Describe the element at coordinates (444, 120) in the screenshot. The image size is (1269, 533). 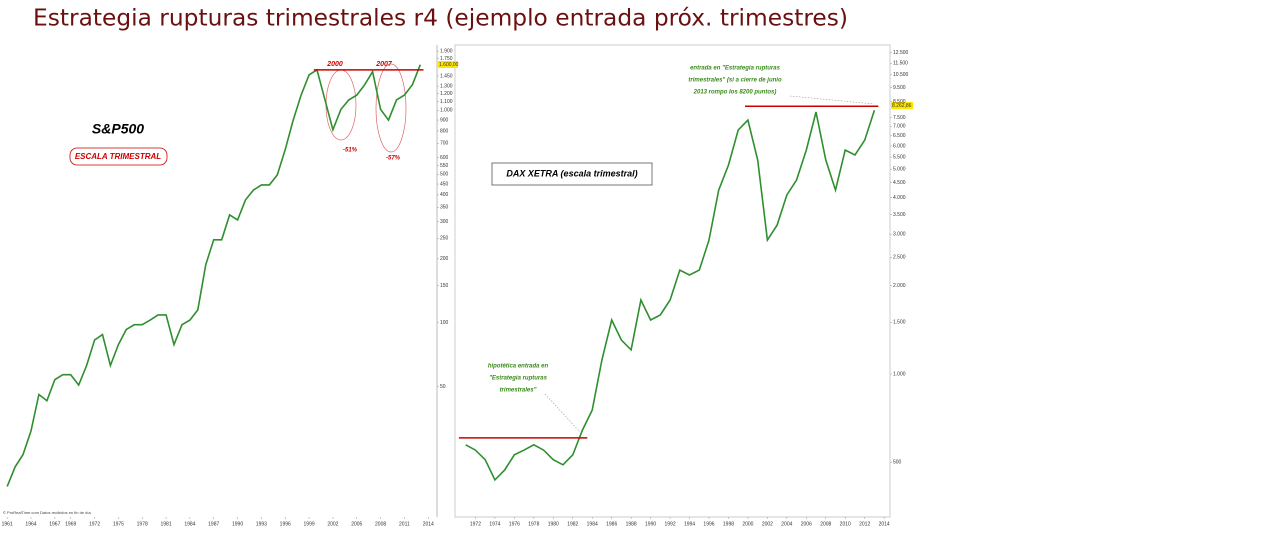
I see `y-tick-label: 900` at that location.